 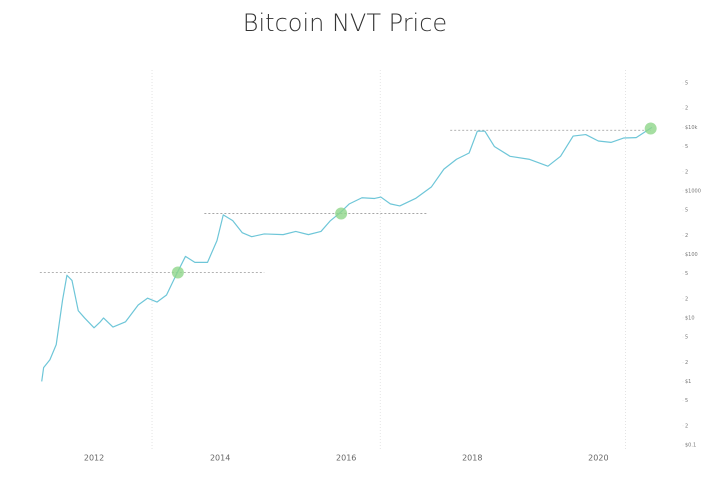 What do you see at coordinates (345, 23) in the screenshot?
I see `chart-title: Bitcoin NVT Price` at bounding box center [345, 23].